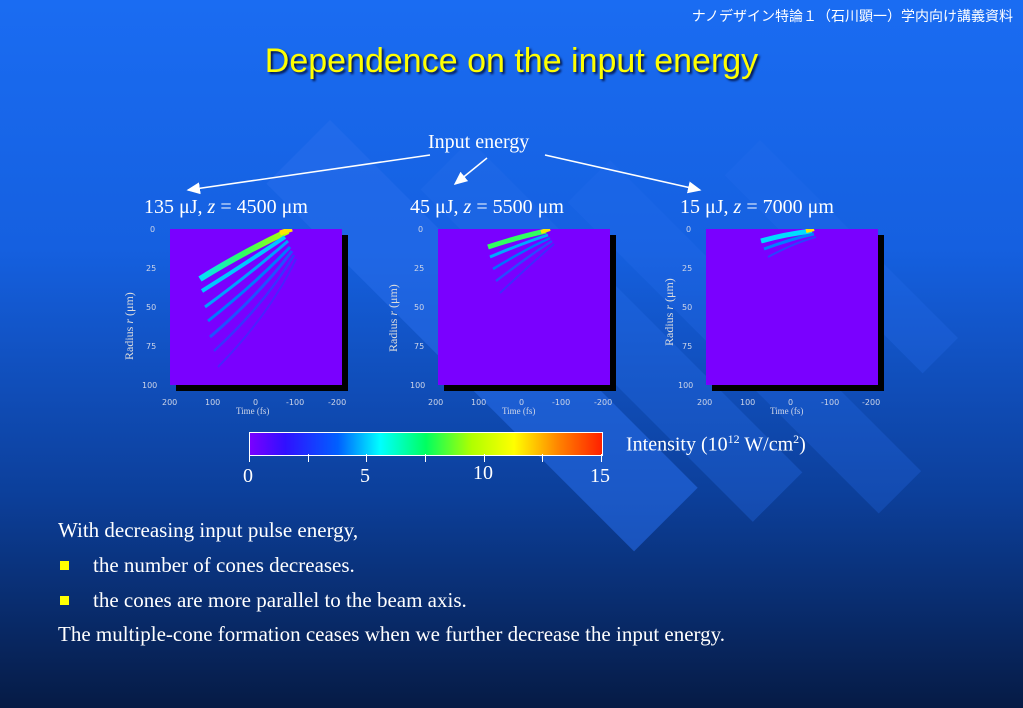  What do you see at coordinates (757, 207) in the screenshot?
I see `panel-3-label: 15 μJ, z = 7000 μm` at bounding box center [757, 207].